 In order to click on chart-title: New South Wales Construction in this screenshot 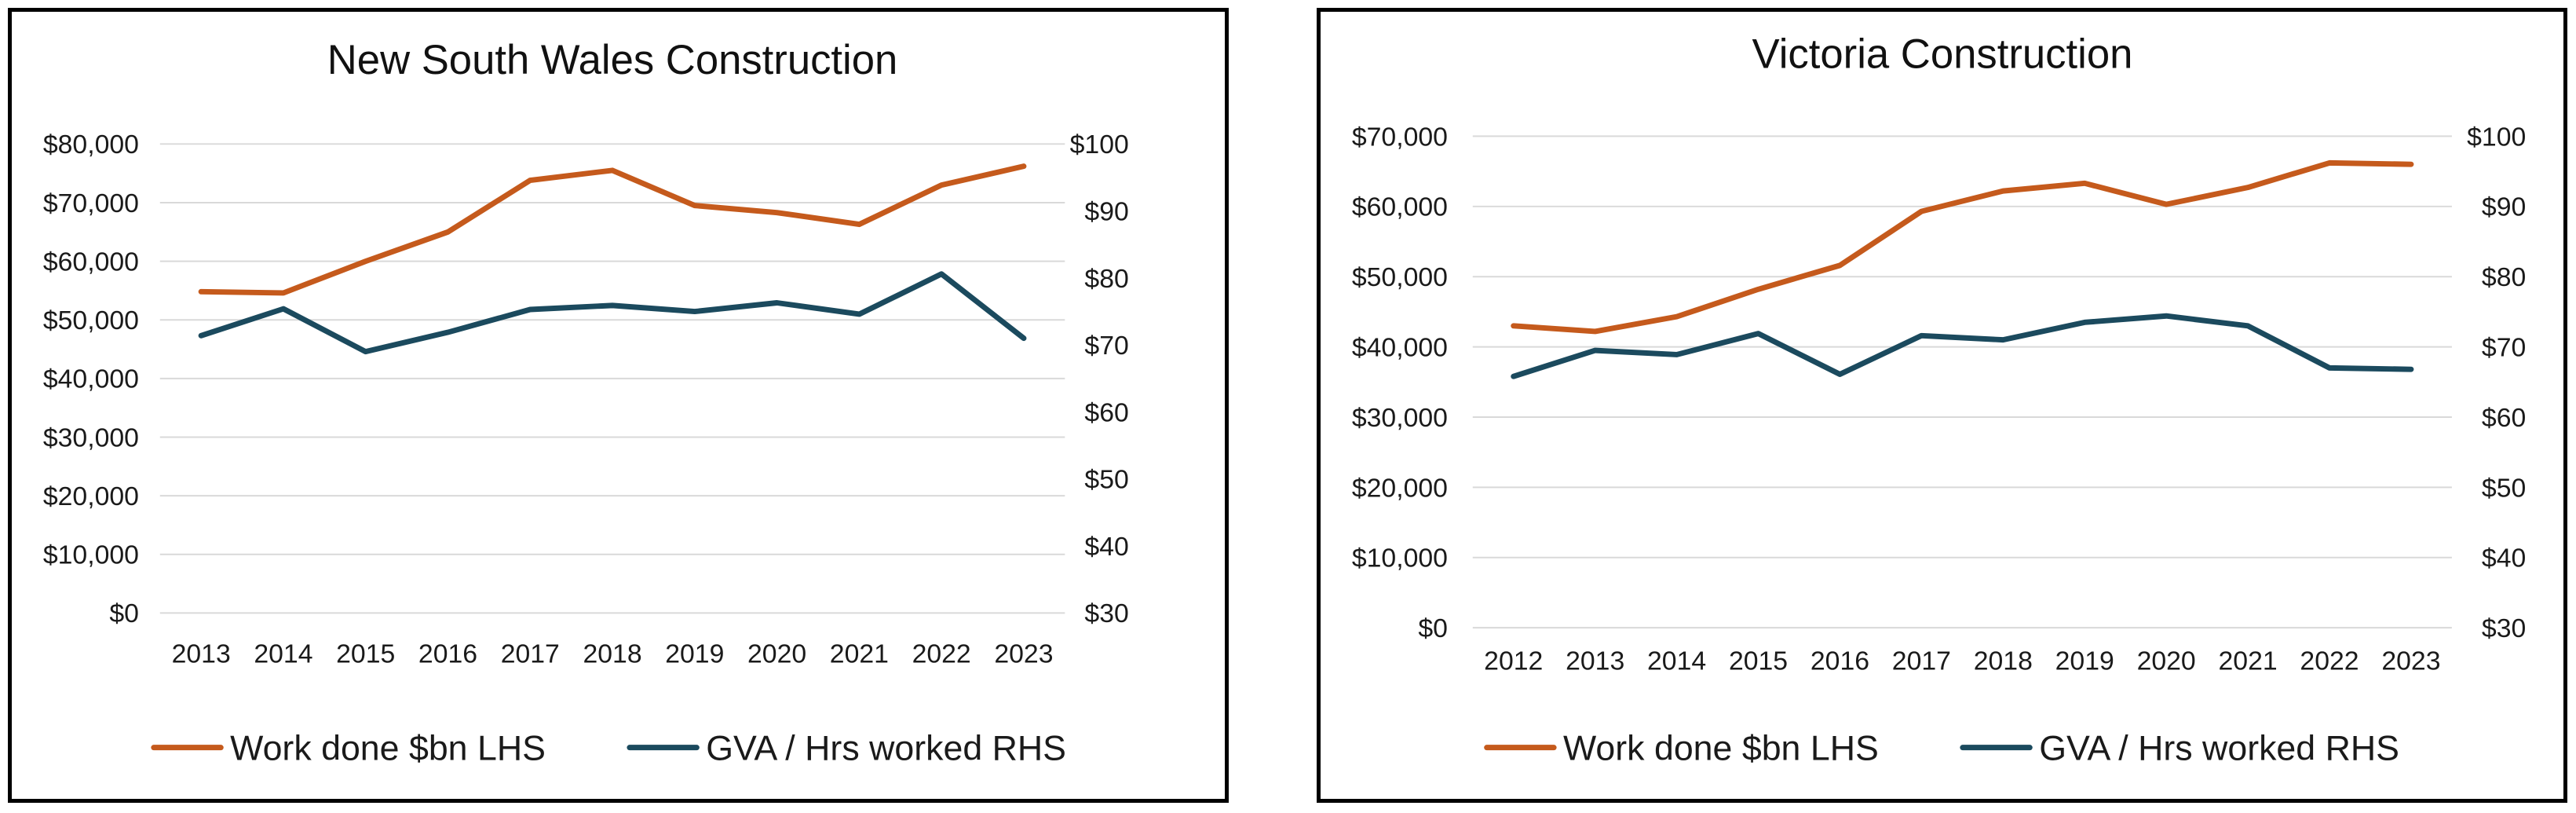, I will do `click(612, 60)`.